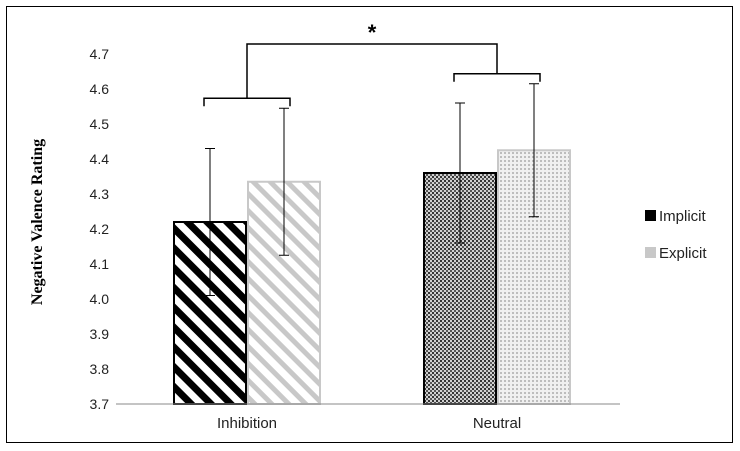  Describe the element at coordinates (100, 194) in the screenshot. I see `y-tick-label: 4.3` at that location.